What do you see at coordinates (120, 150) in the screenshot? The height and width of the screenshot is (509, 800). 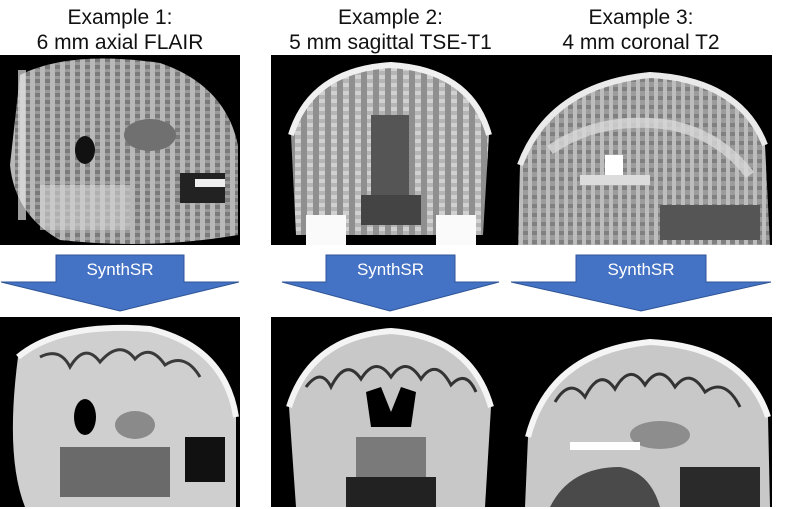 I see `example-1-input-scan` at bounding box center [120, 150].